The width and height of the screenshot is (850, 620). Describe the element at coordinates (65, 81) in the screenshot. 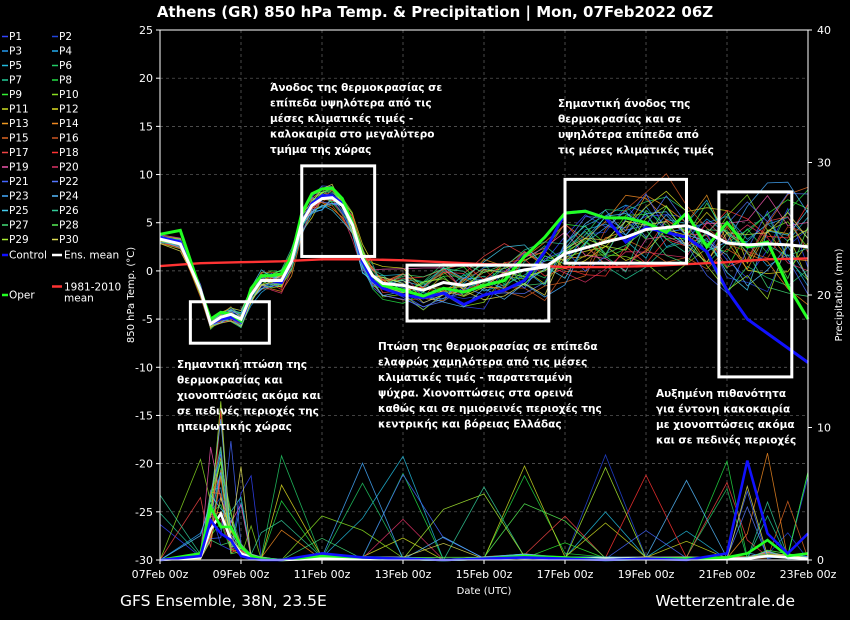

I see `legend-label: P8` at that location.